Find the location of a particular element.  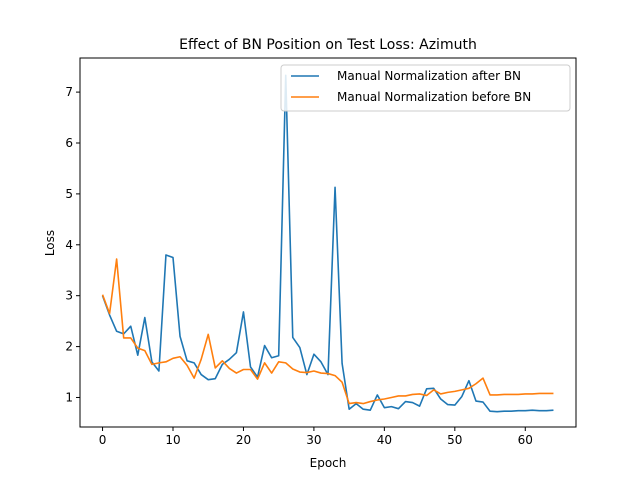

x-axis-label: Epoch is located at coordinates (328, 463).